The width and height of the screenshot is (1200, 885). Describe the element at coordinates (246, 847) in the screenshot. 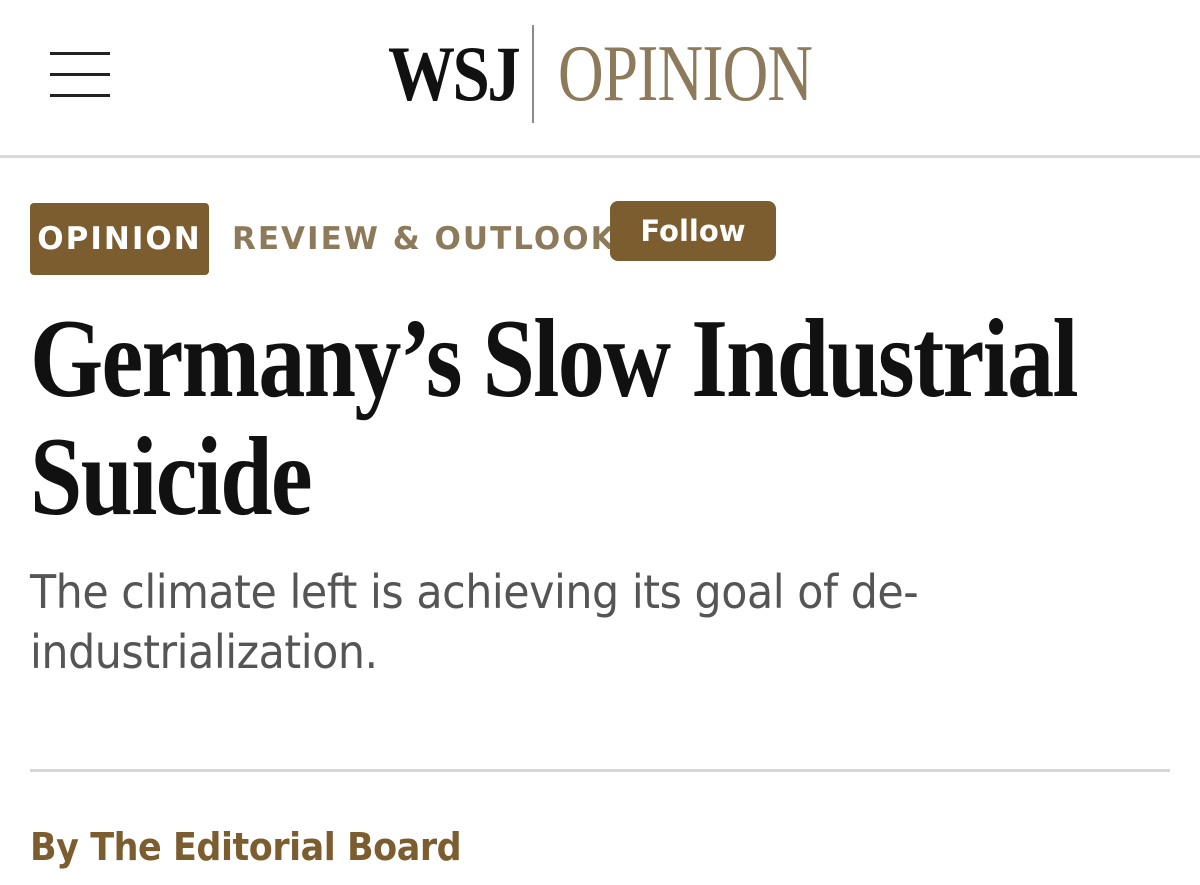

I see `article-byline: By The Editorial Board` at that location.